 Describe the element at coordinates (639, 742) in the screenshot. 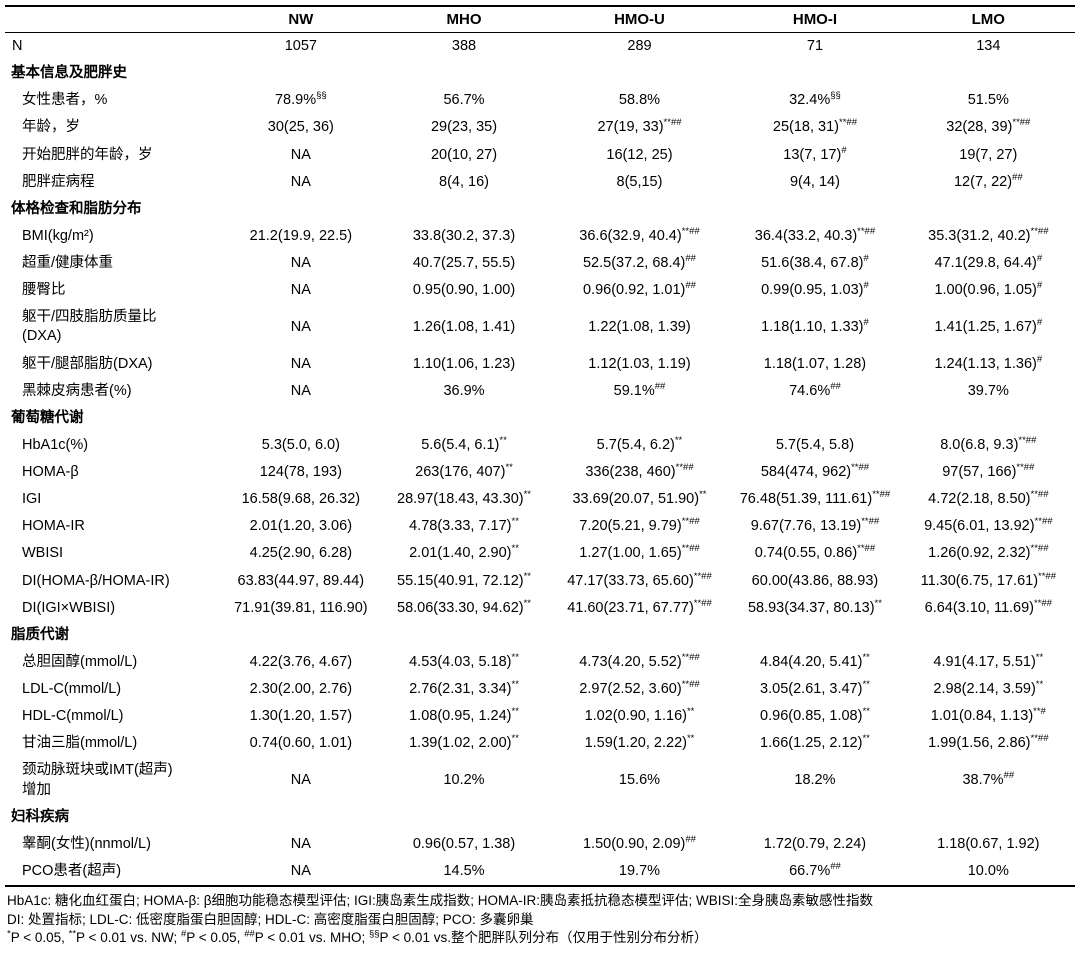

I see `cell-value: 1.59(1.20, 2.22)**` at that location.